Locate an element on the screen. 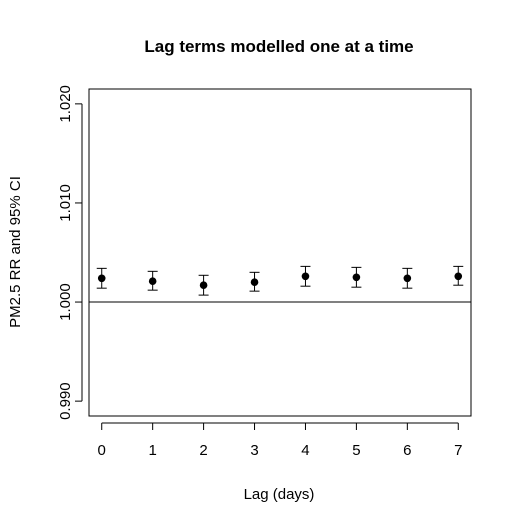 This screenshot has width=516, height=527. y-tick-label: 1.020 is located at coordinates (65, 104).